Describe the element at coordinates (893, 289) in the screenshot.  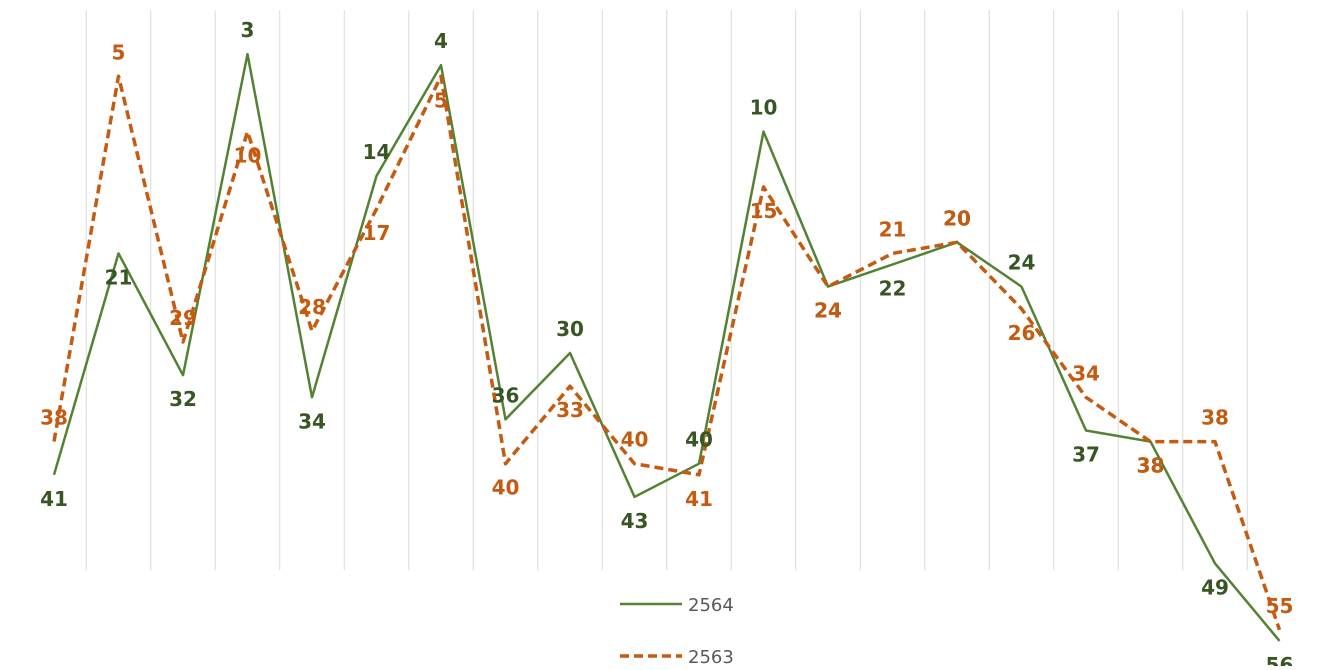
I see `data-label: 22` at that location.